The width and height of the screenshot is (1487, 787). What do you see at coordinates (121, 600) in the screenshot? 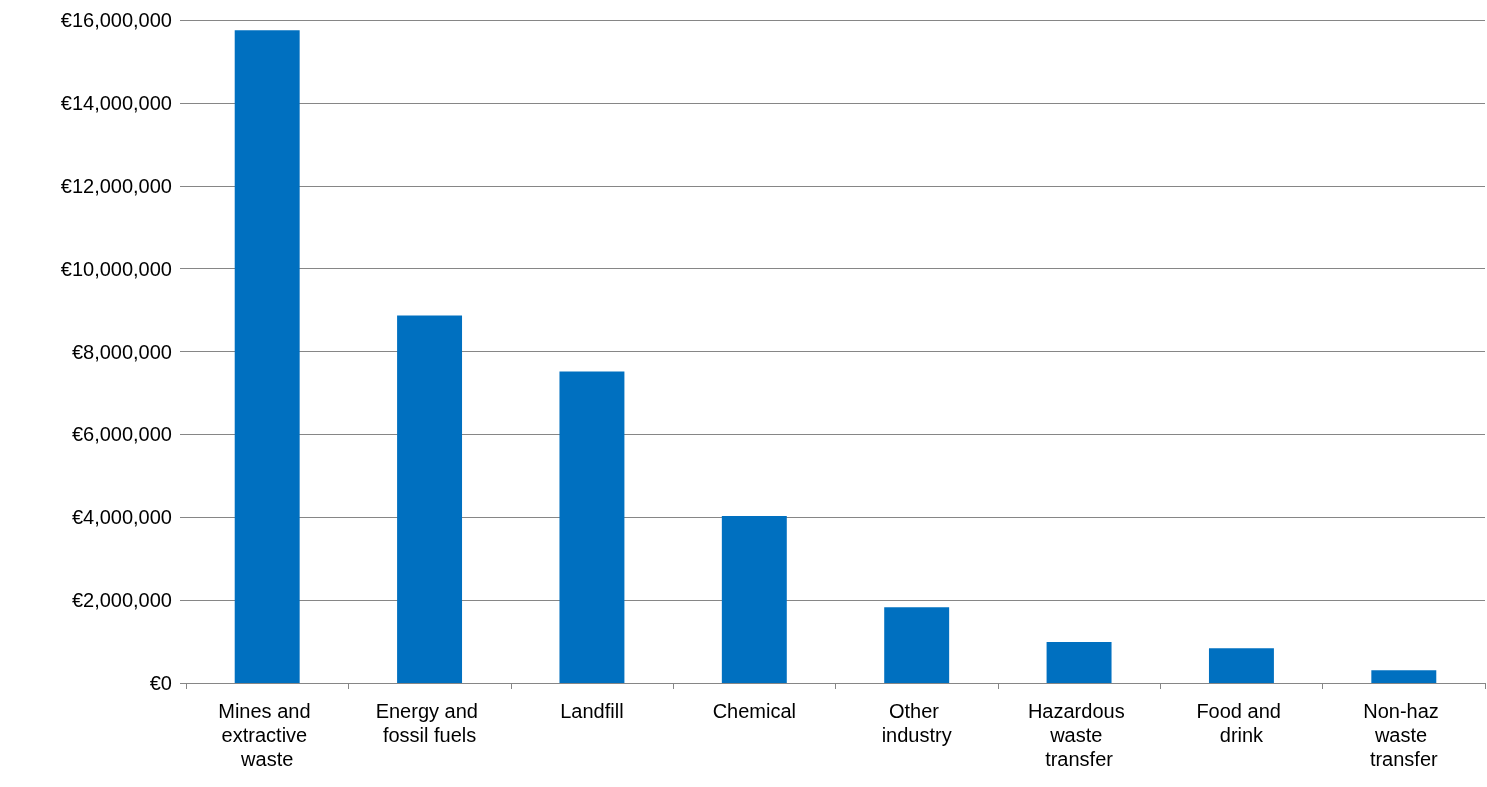
I see `y-tick-label: €2,000,000` at bounding box center [121, 600].